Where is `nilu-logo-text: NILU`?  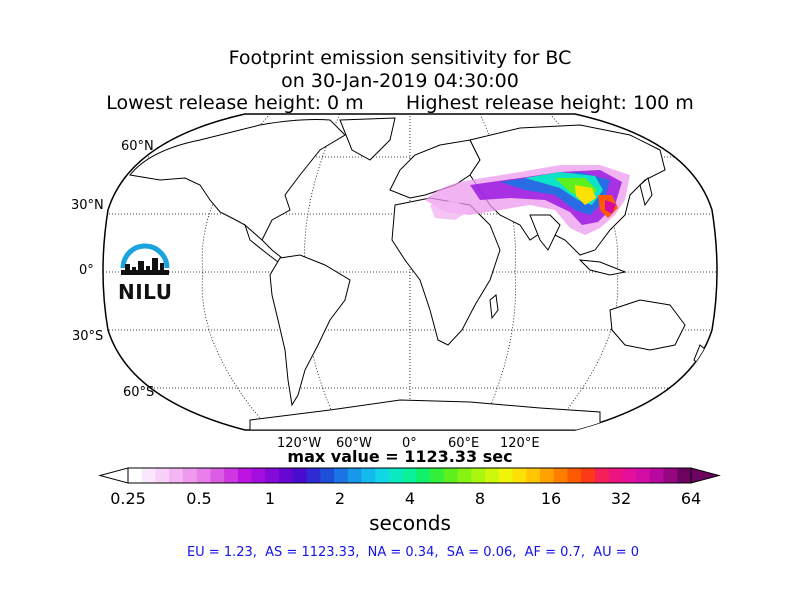
nilu-logo-text: NILU is located at coordinates (145, 292).